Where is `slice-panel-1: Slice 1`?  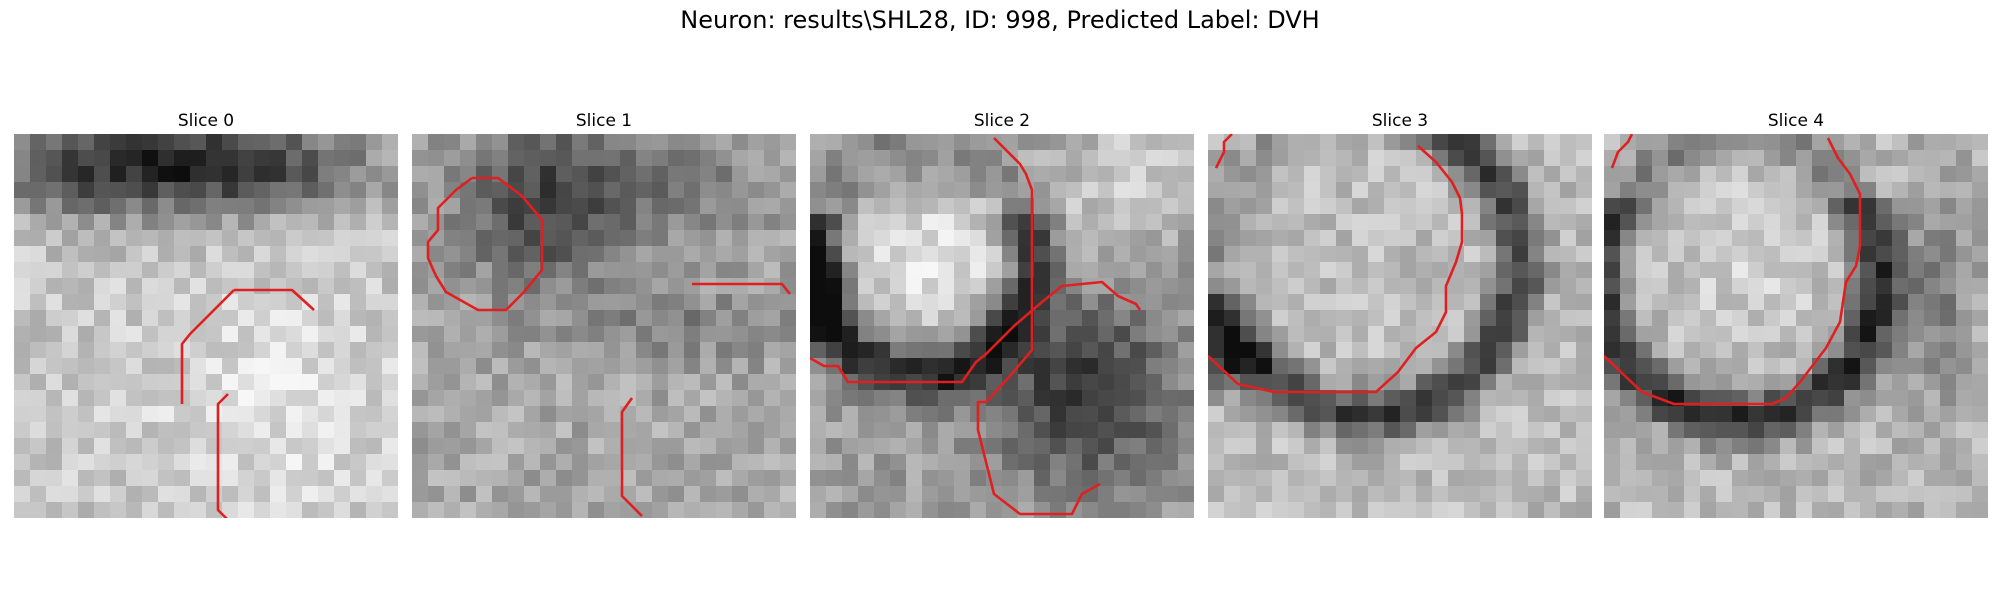 slice-panel-1: Slice 1 is located at coordinates (604, 313).